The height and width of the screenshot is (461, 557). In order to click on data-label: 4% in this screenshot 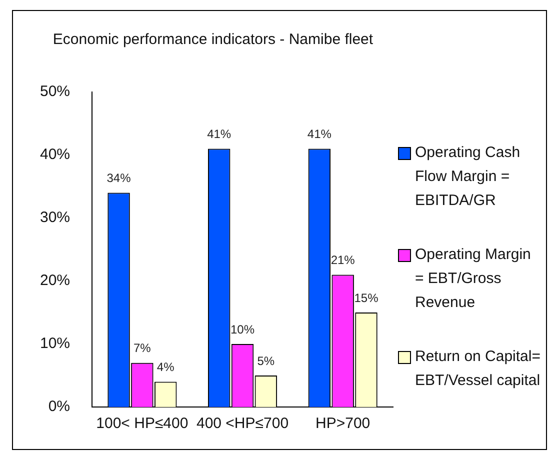, I will do `click(165, 367)`.